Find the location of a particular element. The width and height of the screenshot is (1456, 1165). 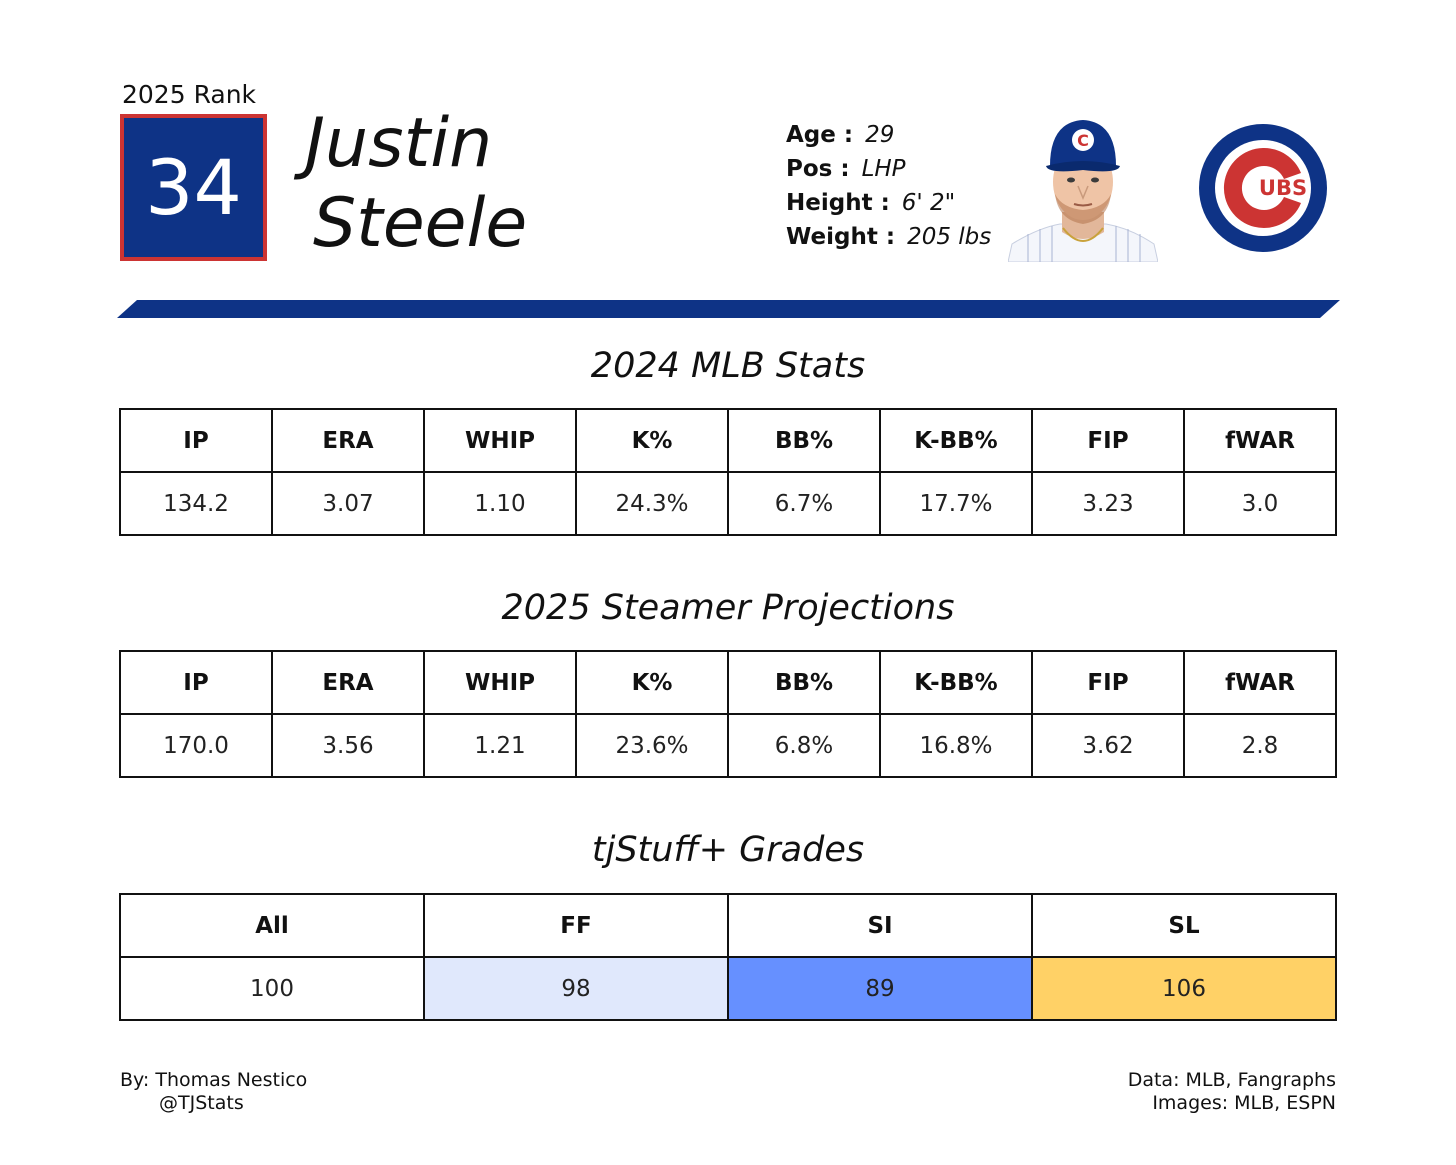

grade-cell: 89 is located at coordinates (880, 988).